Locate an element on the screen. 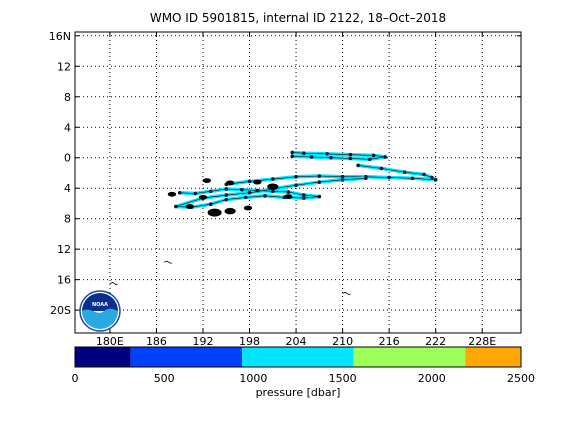 This screenshot has width=576, height=432. float-tracks is located at coordinates (306, 180).